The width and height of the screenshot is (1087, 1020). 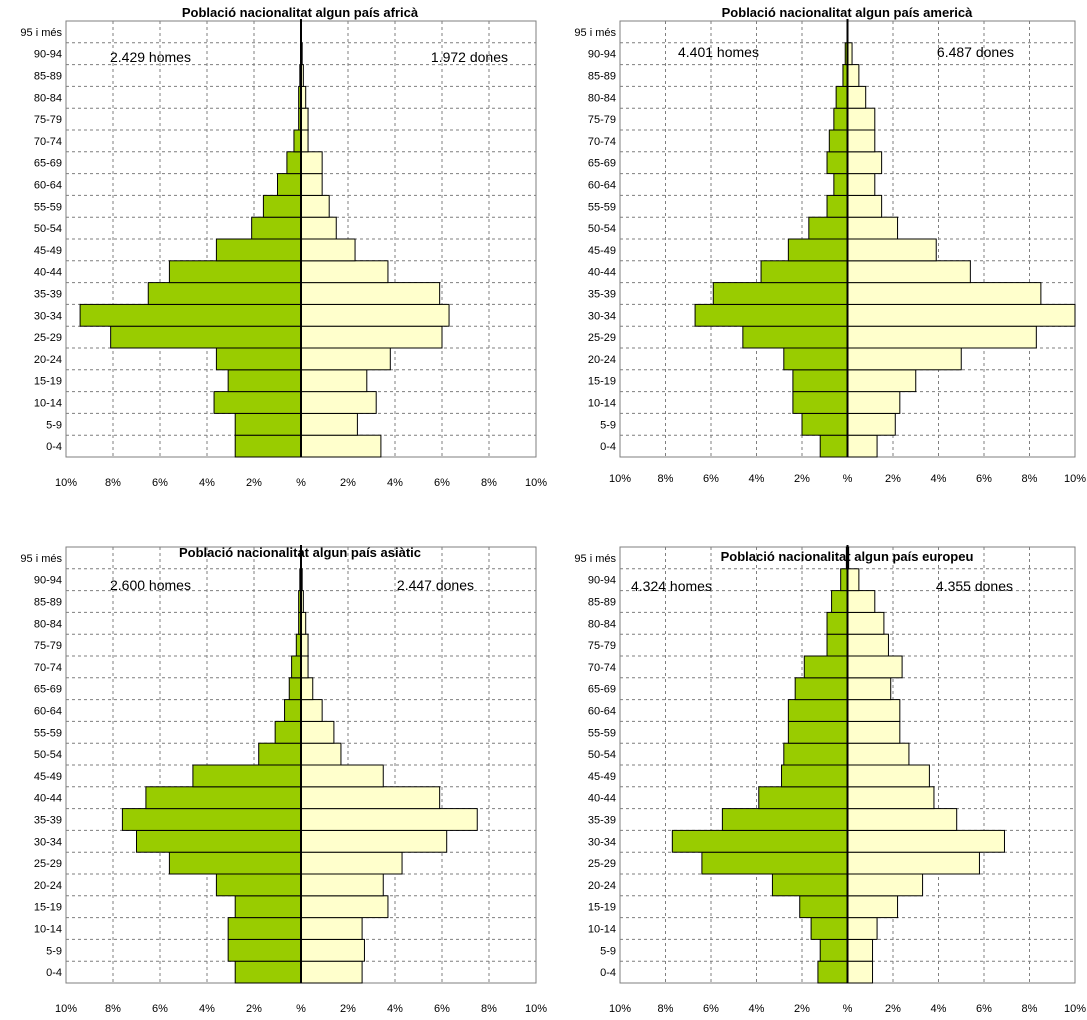 I want to click on x-tick-label: %, so click(x=848, y=479).